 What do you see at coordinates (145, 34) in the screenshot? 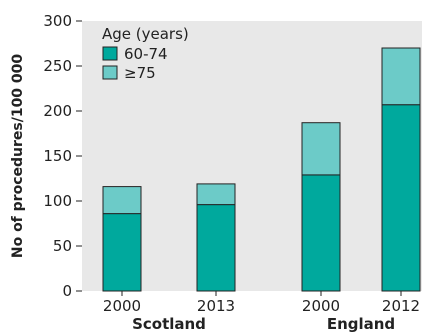
I see `legend-title: Age (years)` at bounding box center [145, 34].